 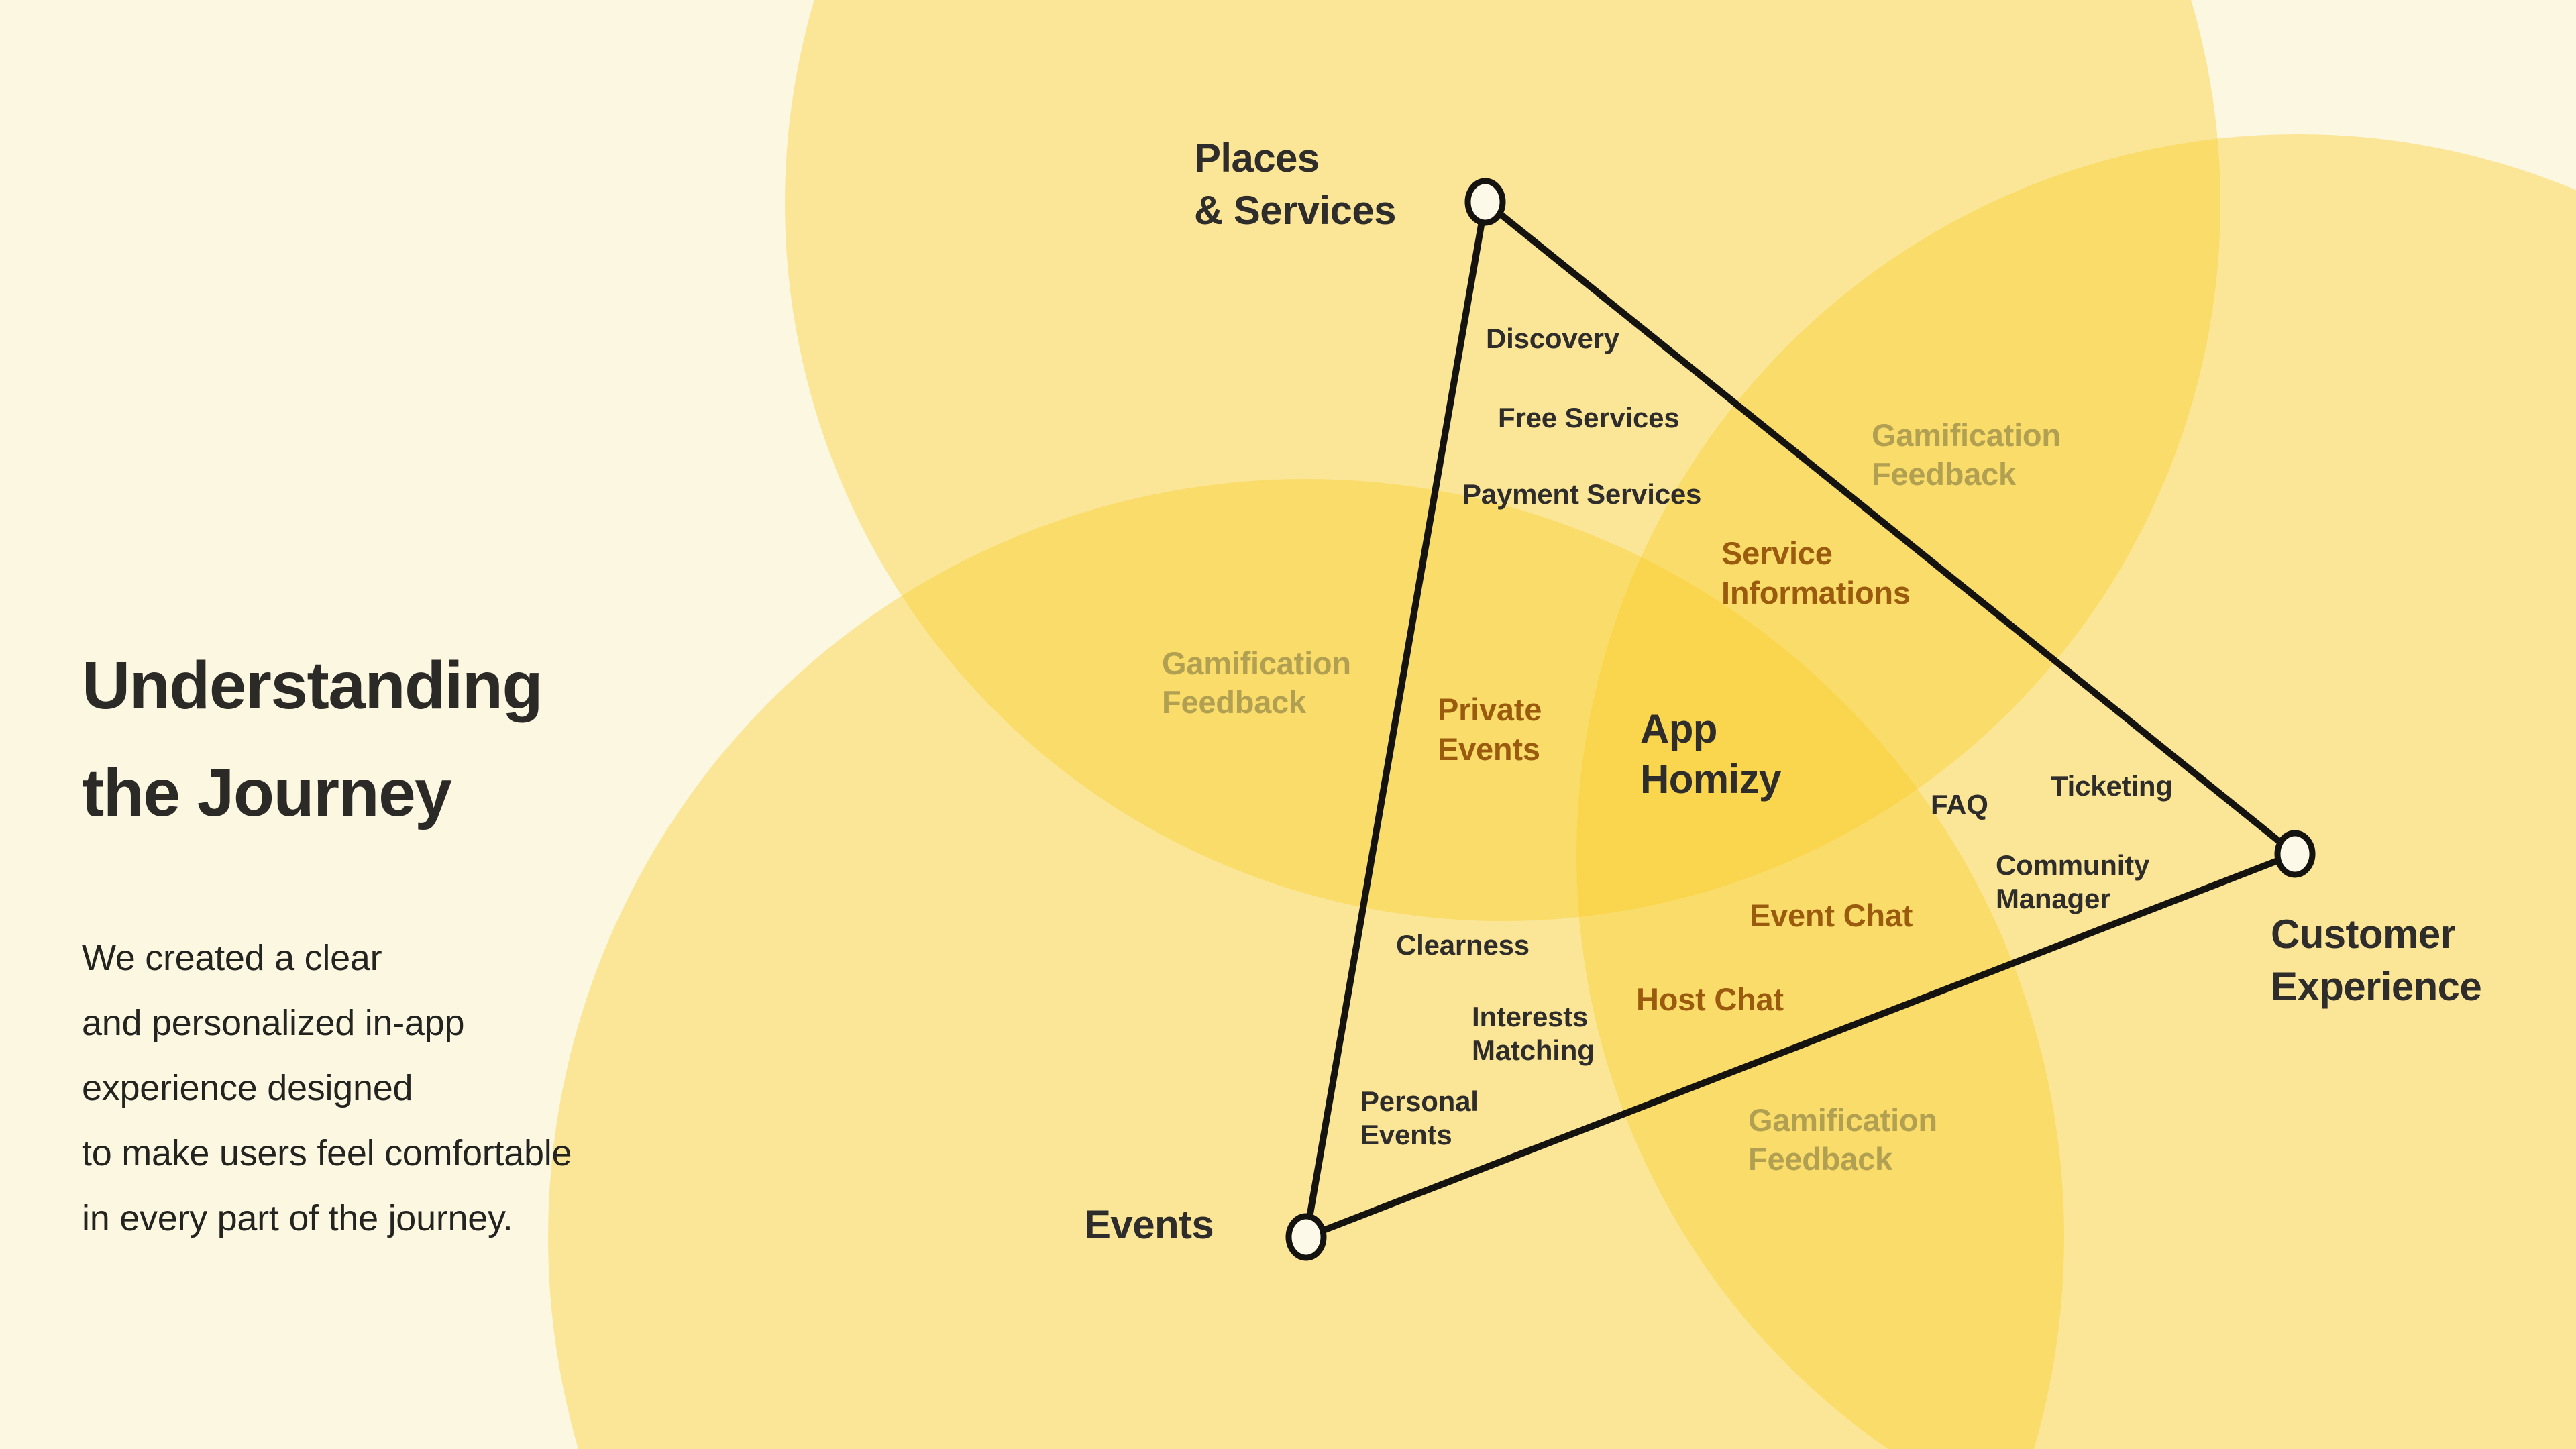 I want to click on node-label-customer-experience: Customer Experience, so click(x=2376, y=960).